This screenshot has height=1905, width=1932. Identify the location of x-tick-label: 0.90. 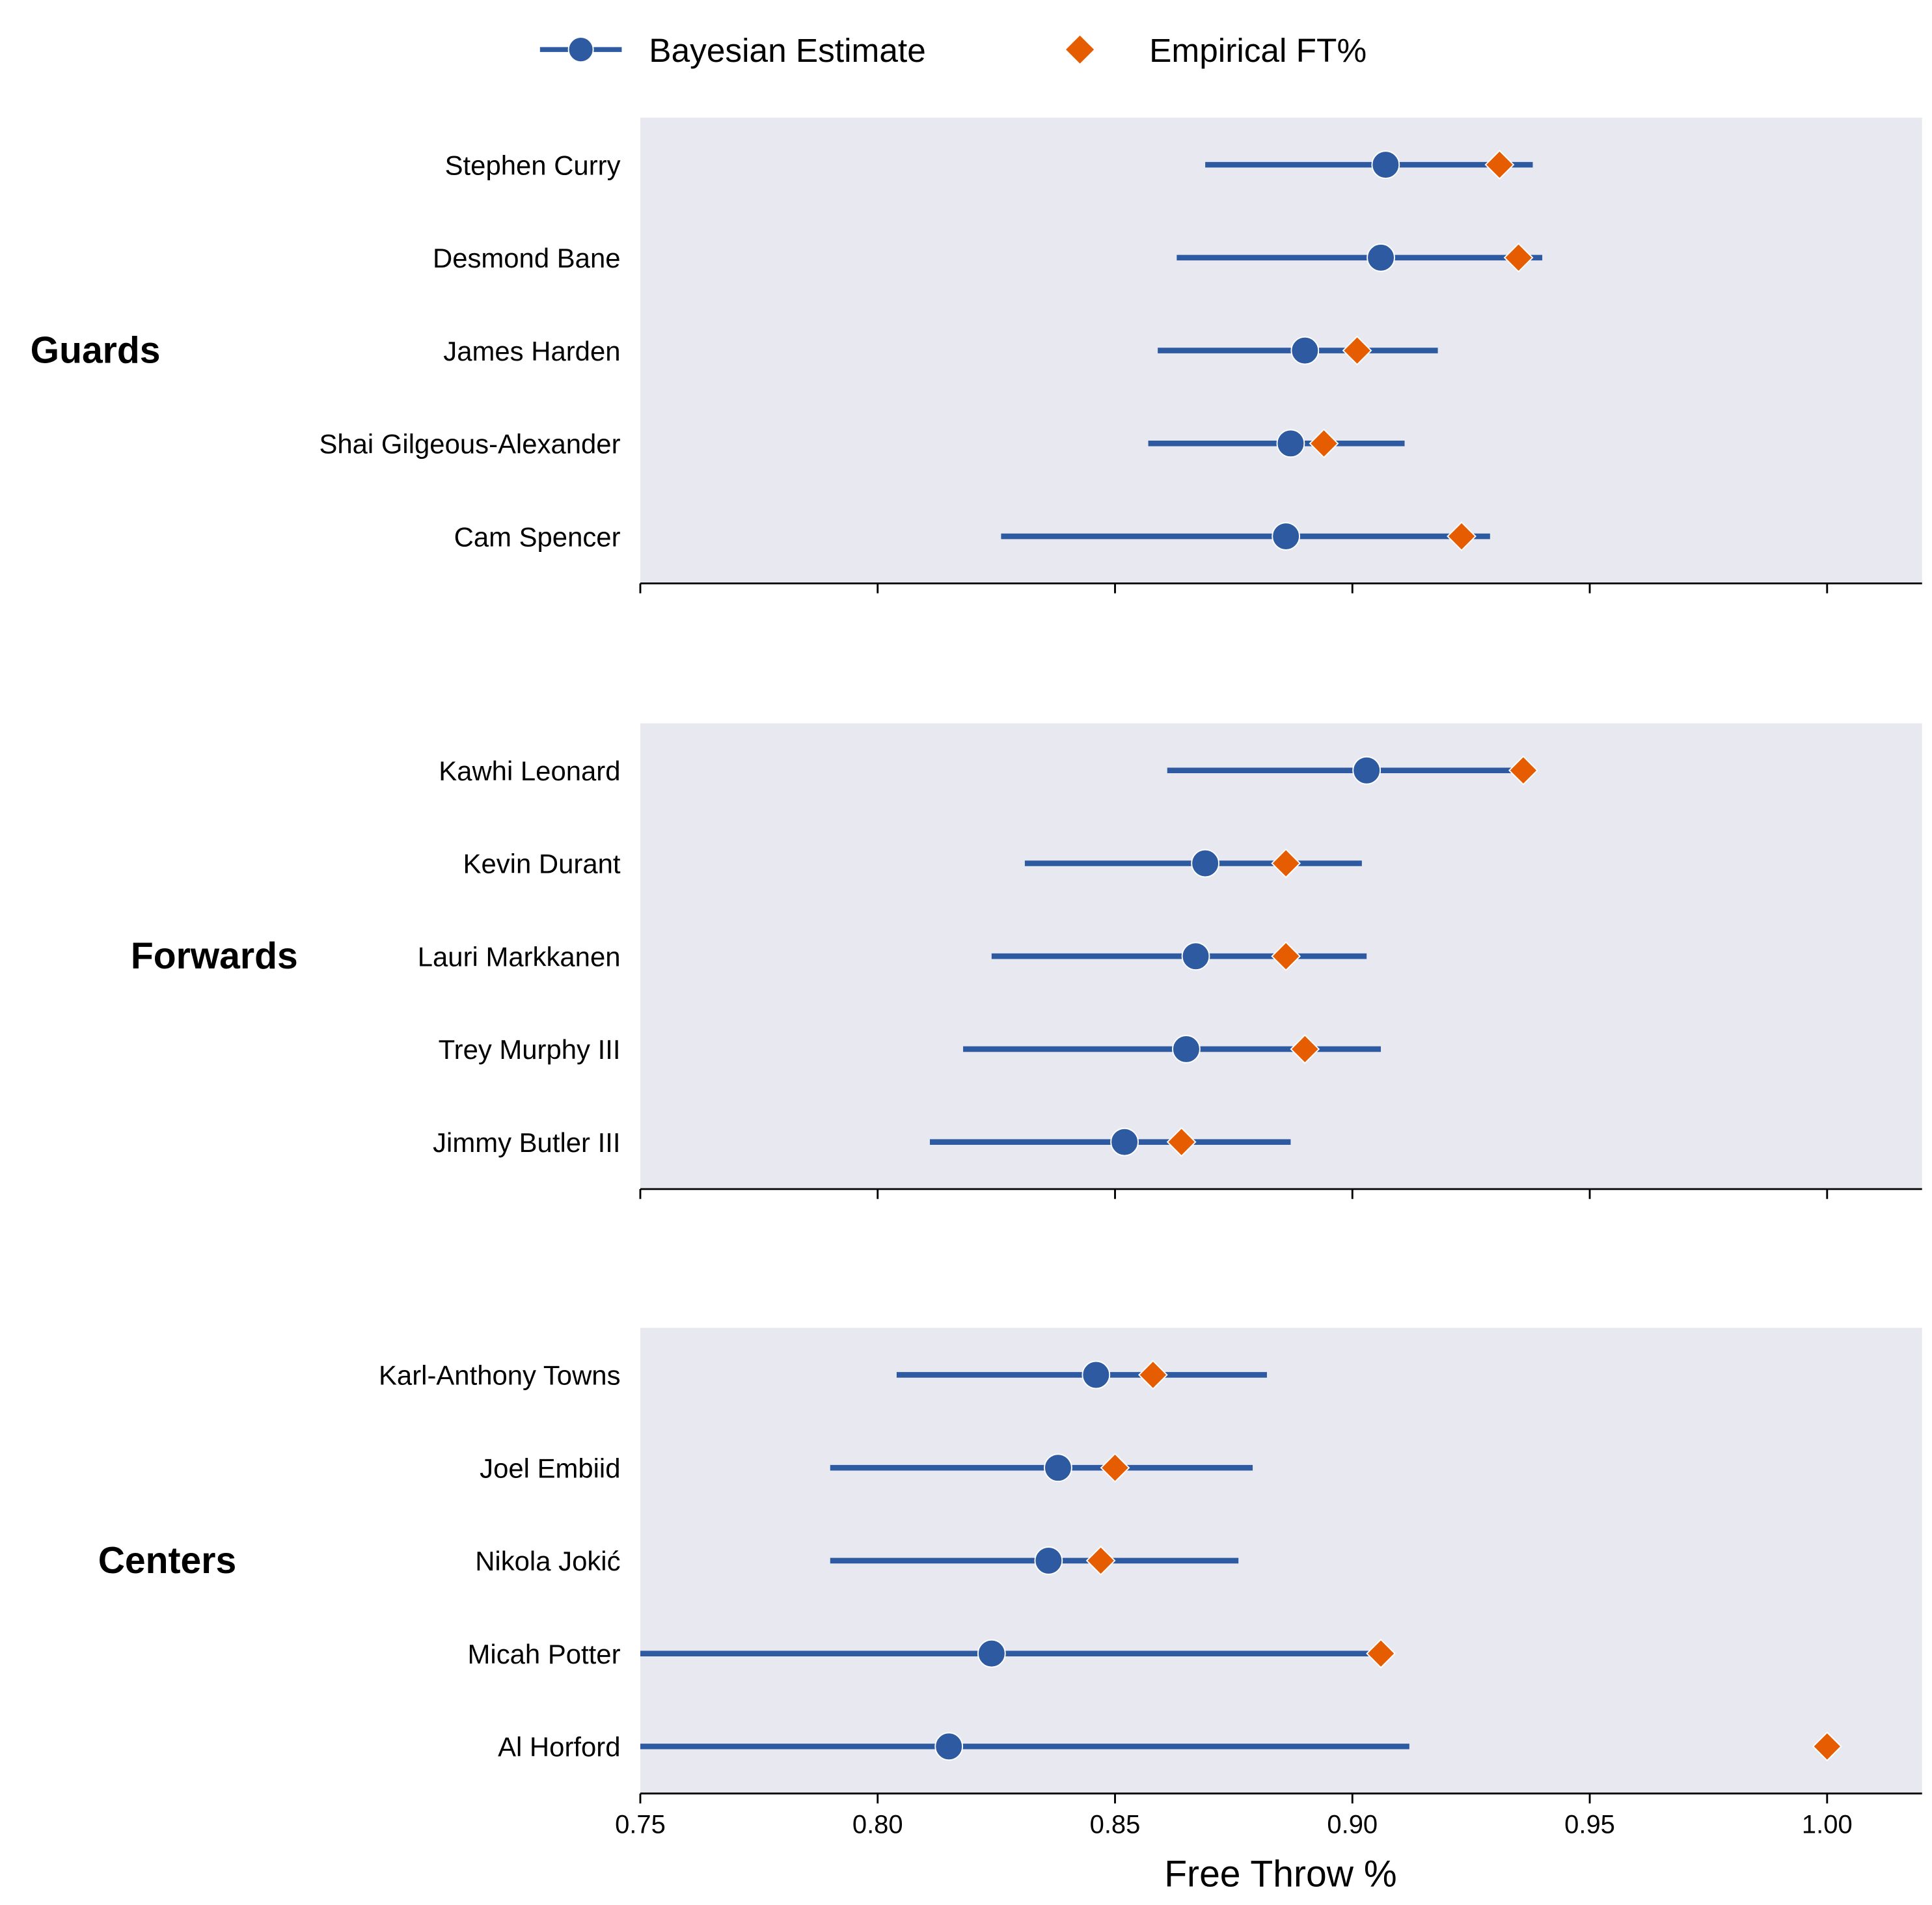
(1352, 1825).